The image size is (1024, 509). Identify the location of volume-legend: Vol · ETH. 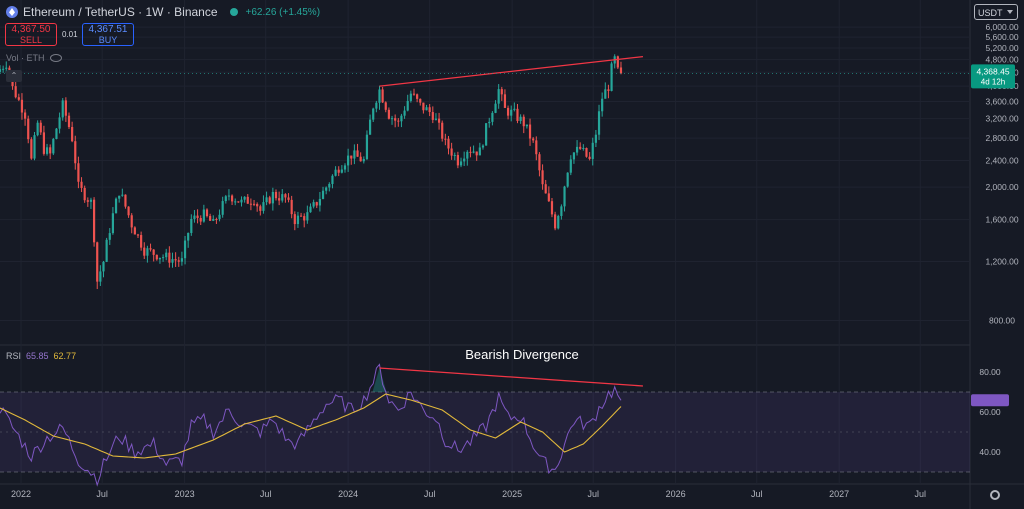
(34, 58).